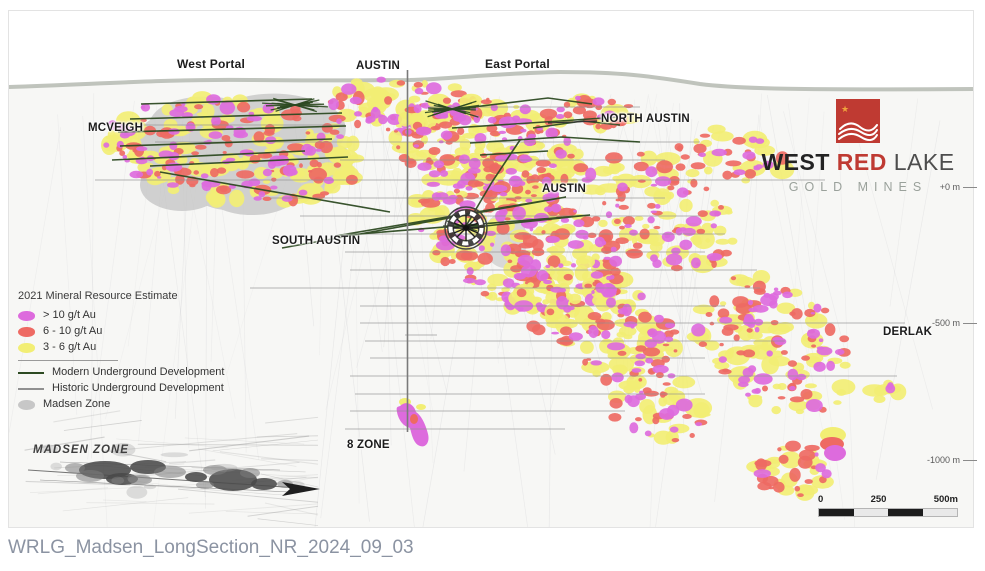 The height and width of the screenshot is (571, 985). I want to click on madsen-zone-swatch-icon, so click(26, 404).